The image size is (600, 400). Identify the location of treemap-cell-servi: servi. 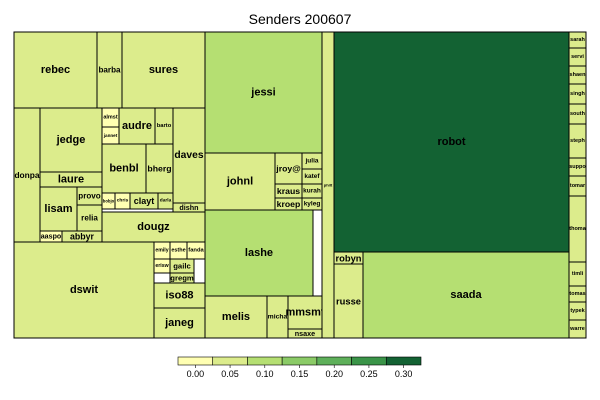
(577, 57).